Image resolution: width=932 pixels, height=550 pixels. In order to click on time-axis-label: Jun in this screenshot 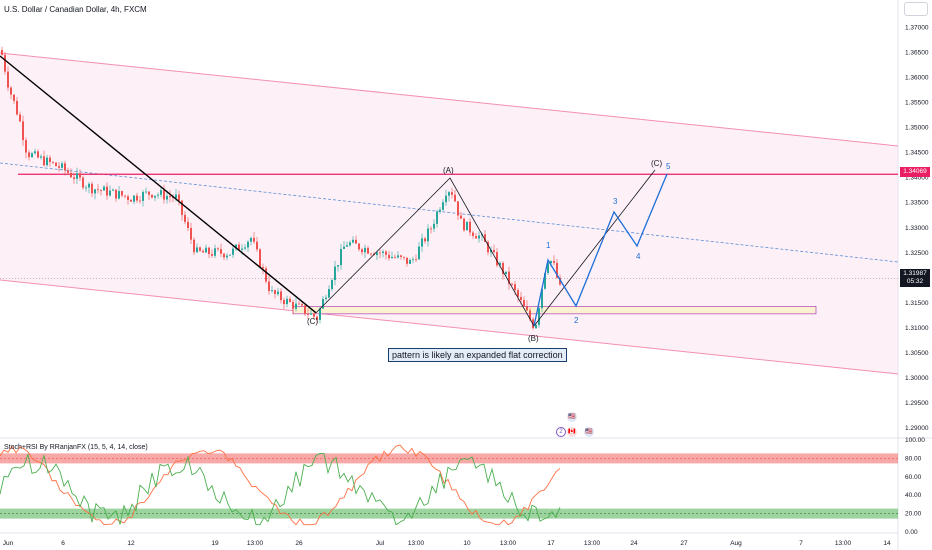, I will do `click(8, 543)`.